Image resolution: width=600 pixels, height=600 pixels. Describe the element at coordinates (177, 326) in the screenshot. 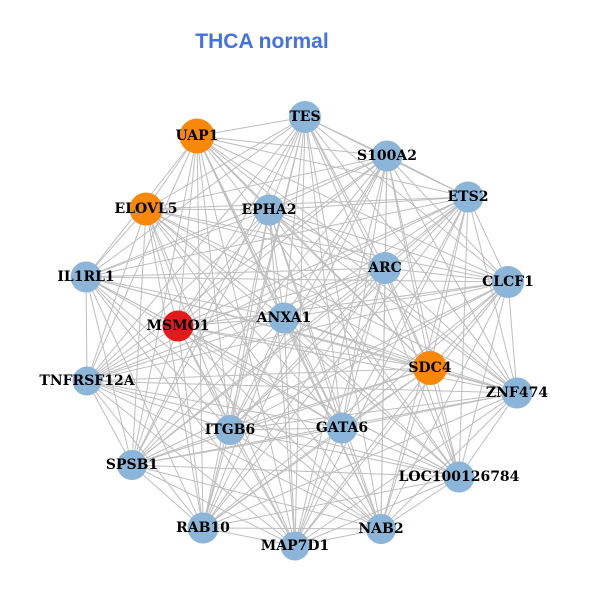

I see `node-label-MSMO1: MSMO1` at that location.